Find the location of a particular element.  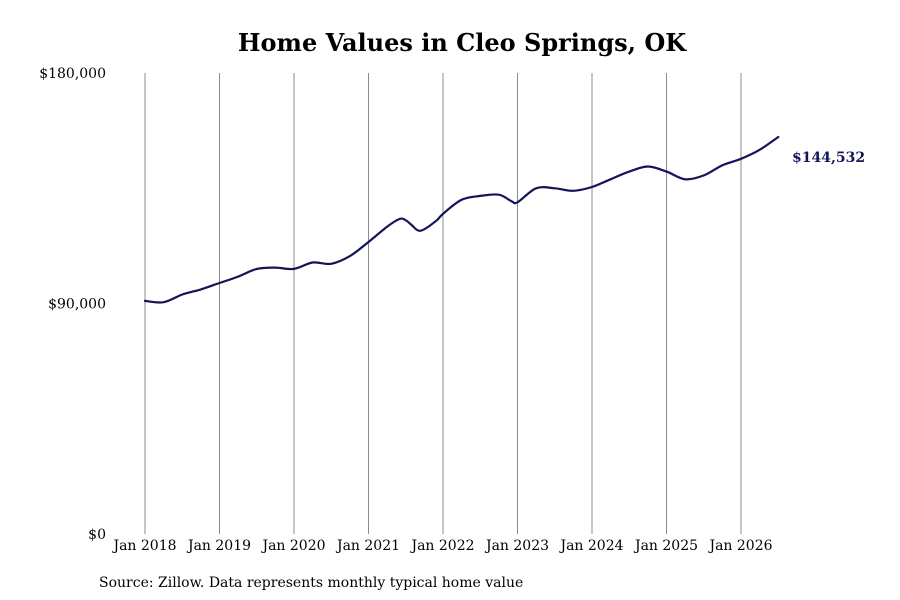

x-tick-label: Jan 2026 is located at coordinates (739, 546).